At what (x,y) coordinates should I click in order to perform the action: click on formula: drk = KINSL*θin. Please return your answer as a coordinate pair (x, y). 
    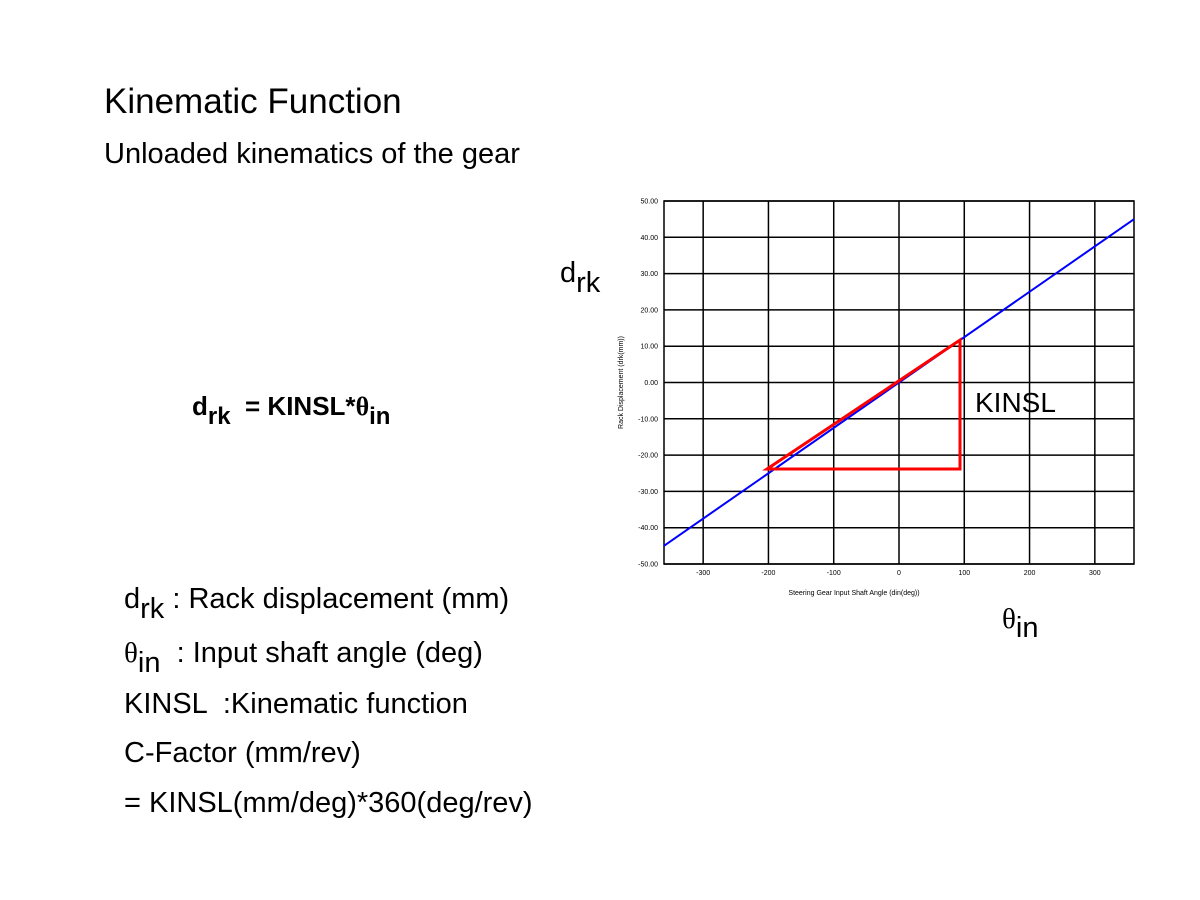
    Looking at the image, I should click on (291, 410).